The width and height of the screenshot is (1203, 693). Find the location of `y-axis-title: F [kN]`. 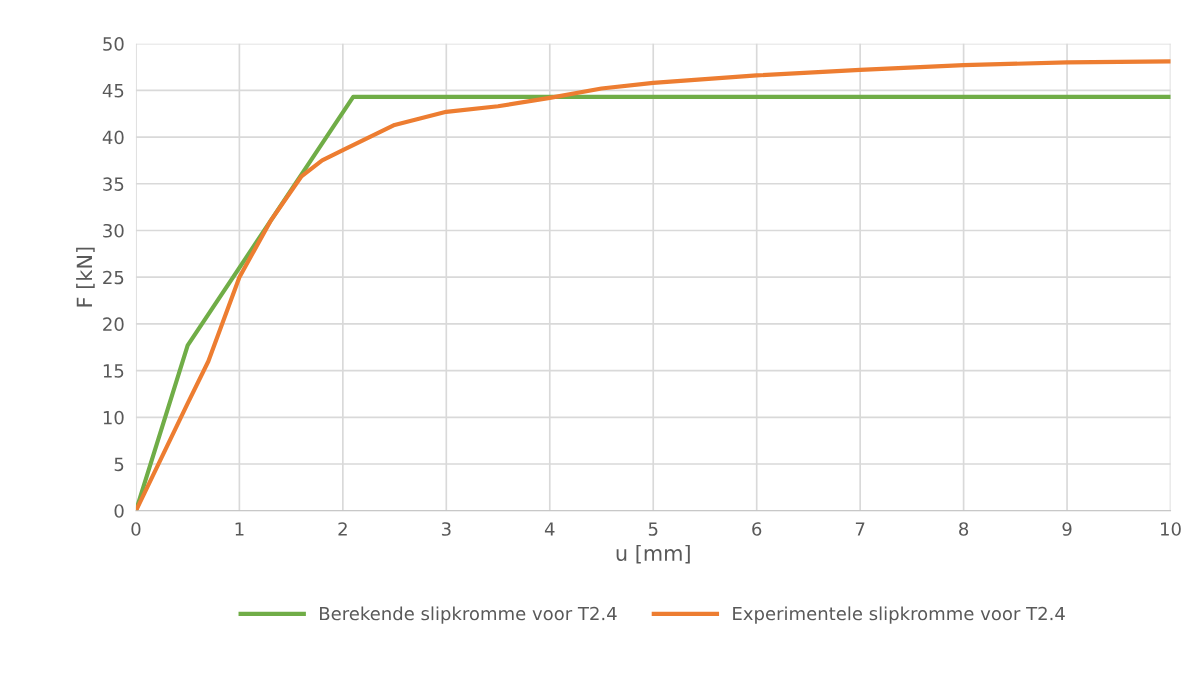

y-axis-title: F [kN] is located at coordinates (85, 277).